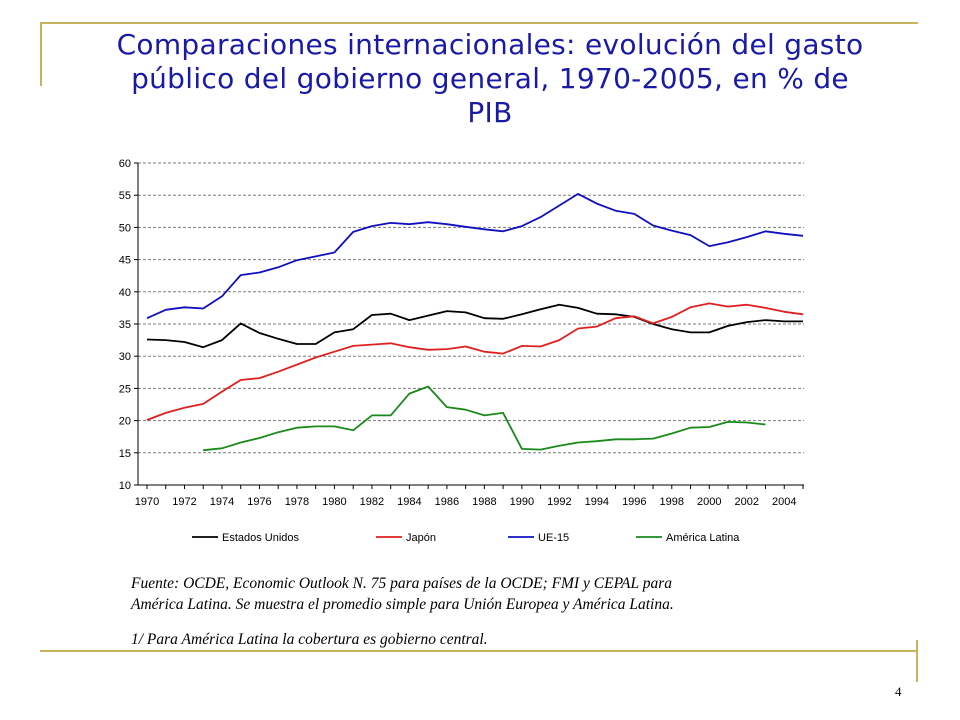 The width and height of the screenshot is (960, 720). I want to click on y-tick-label: 45, so click(125, 261).